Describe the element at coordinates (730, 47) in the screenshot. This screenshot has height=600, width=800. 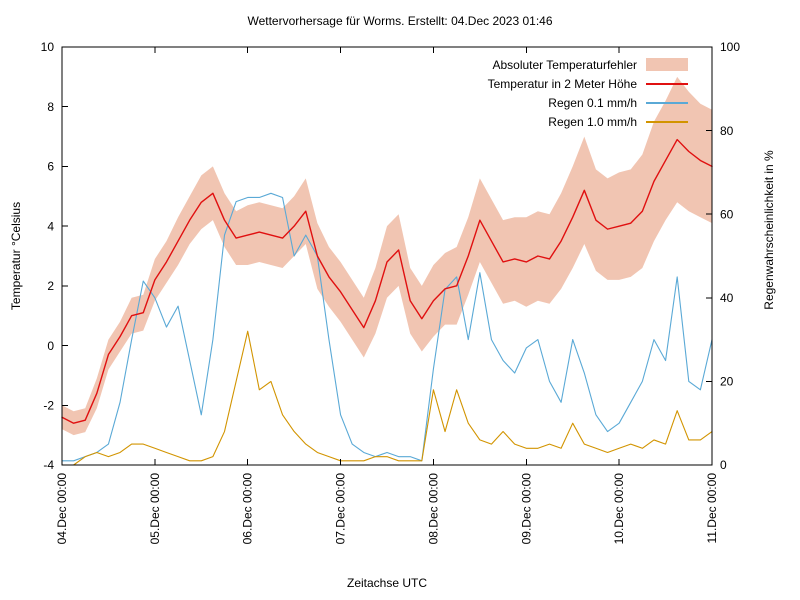
I see `y-right-tick-label: 100` at that location.